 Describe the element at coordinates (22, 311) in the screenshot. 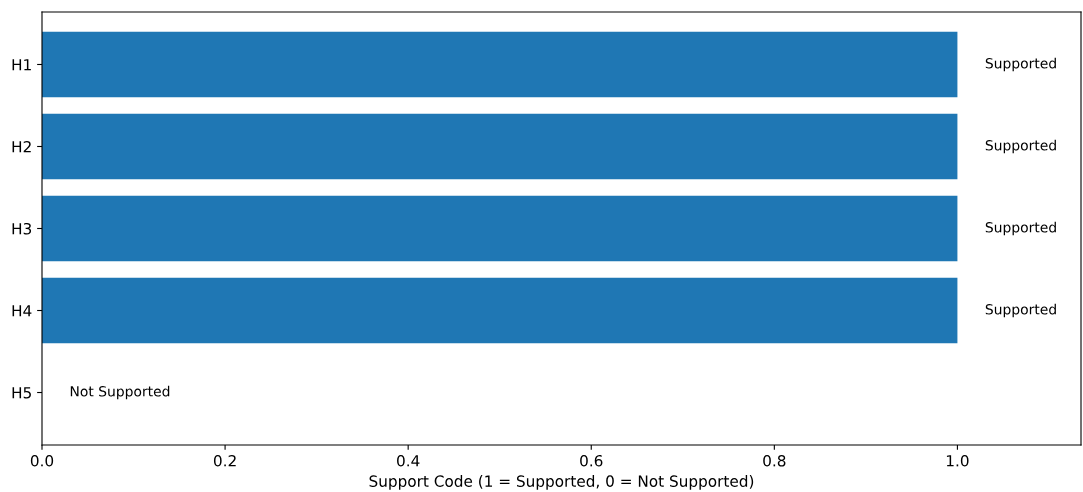

I see `y-tick-label: H4` at that location.